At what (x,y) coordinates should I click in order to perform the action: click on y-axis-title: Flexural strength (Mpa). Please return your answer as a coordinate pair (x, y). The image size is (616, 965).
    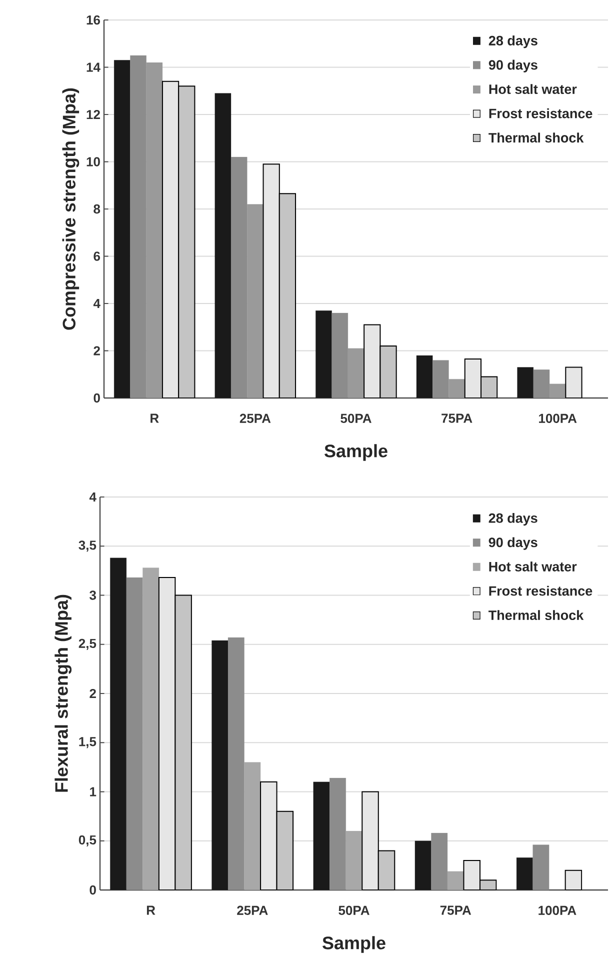
    Looking at the image, I should click on (63, 693).